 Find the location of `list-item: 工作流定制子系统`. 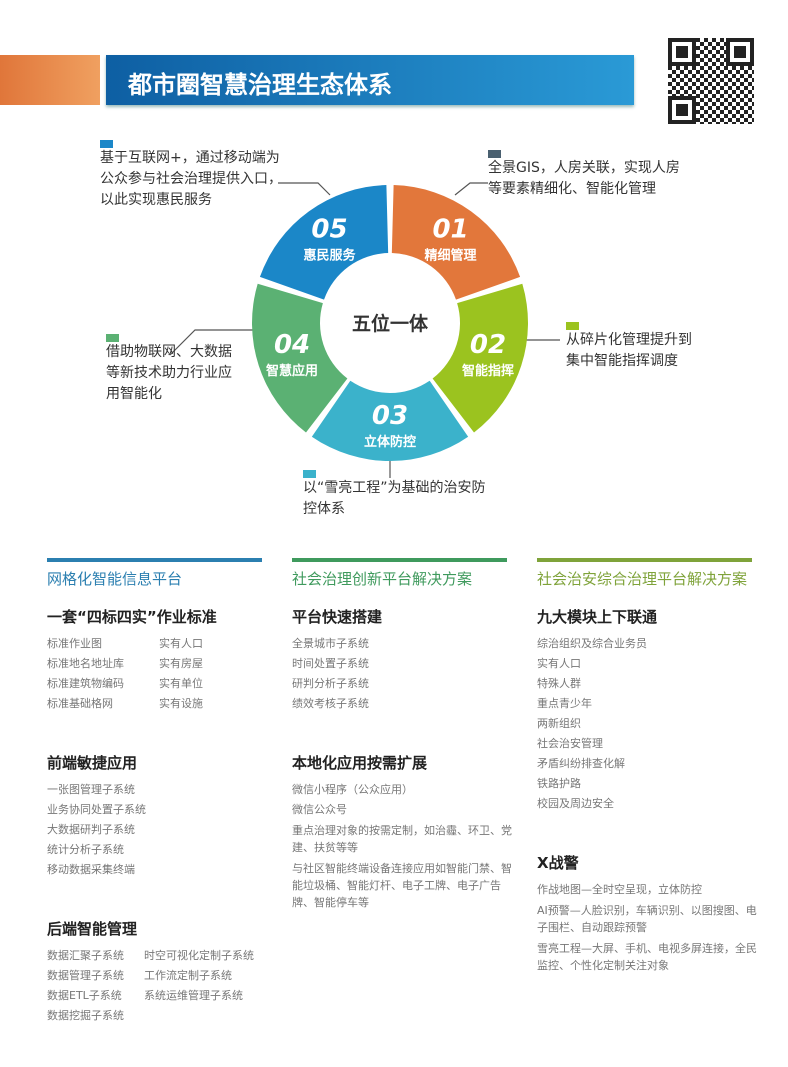

list-item: 工作流定制子系统 is located at coordinates (188, 975).